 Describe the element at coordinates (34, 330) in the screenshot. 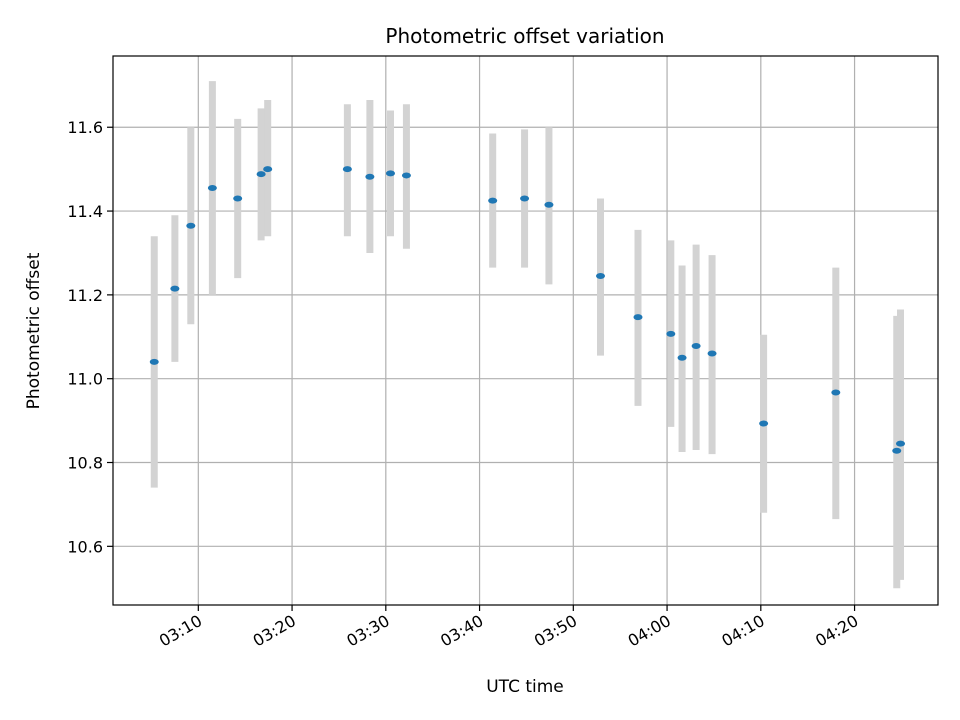

I see `y-axis-label: Photometric offset` at that location.